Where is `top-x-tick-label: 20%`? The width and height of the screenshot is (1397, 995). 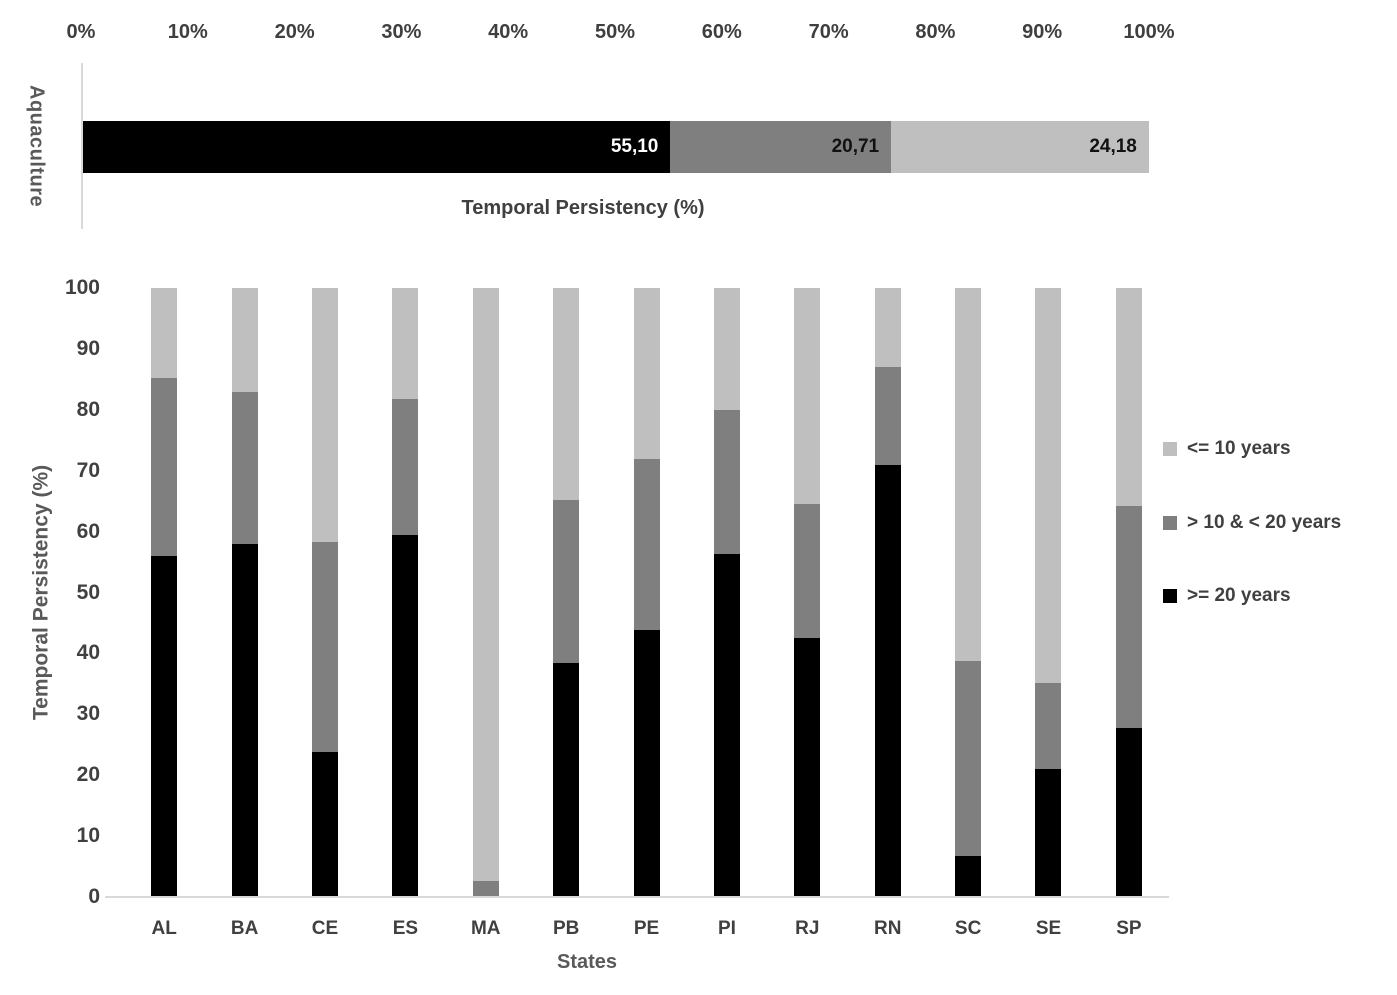 top-x-tick-label: 20% is located at coordinates (294, 32).